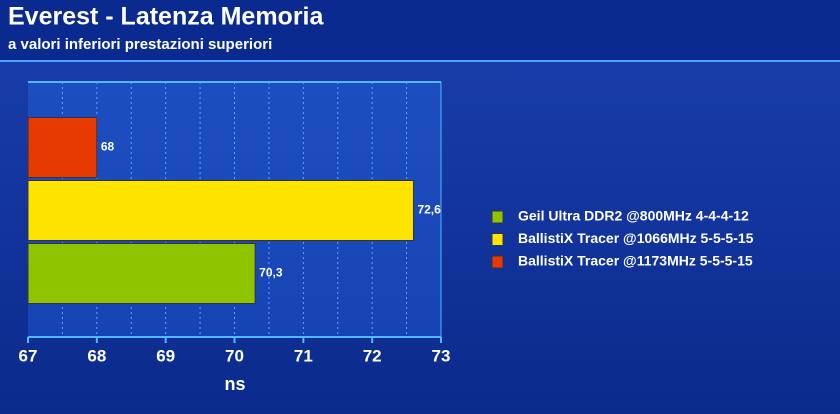 The height and width of the screenshot is (414, 840). What do you see at coordinates (420, 30) in the screenshot?
I see `header` at bounding box center [420, 30].